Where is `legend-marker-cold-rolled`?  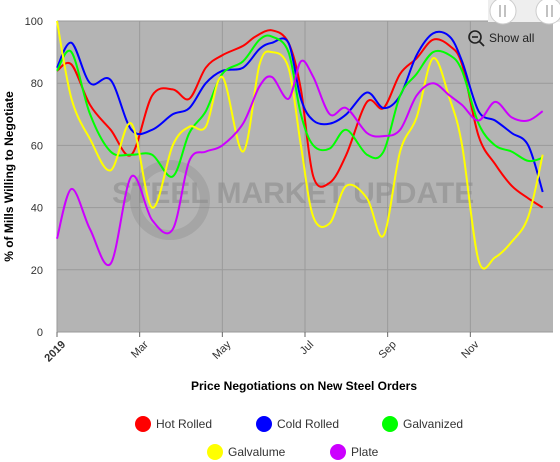
legend-marker-cold-rolled is located at coordinates (264, 424).